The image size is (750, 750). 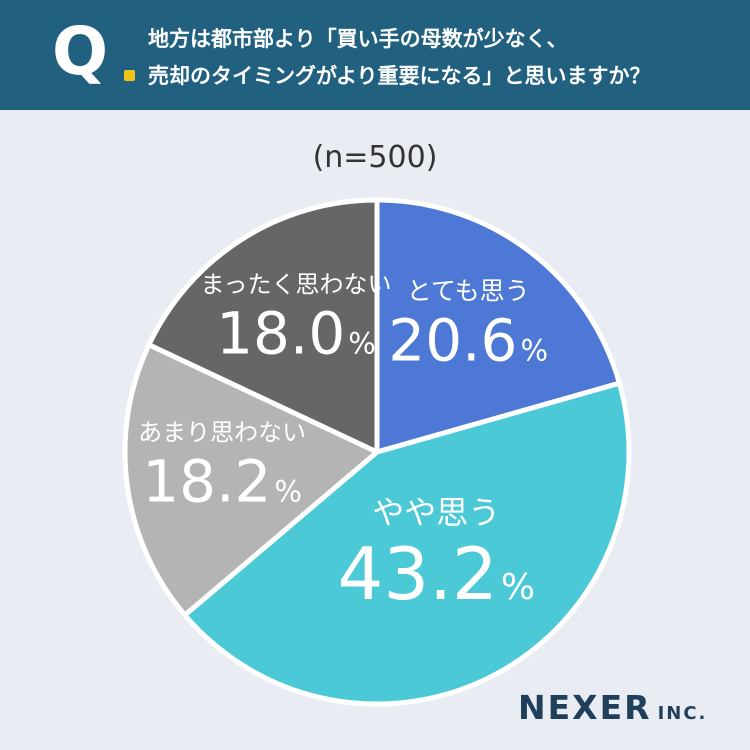 I want to click on brand-name: NEXER, so click(x=585, y=707).